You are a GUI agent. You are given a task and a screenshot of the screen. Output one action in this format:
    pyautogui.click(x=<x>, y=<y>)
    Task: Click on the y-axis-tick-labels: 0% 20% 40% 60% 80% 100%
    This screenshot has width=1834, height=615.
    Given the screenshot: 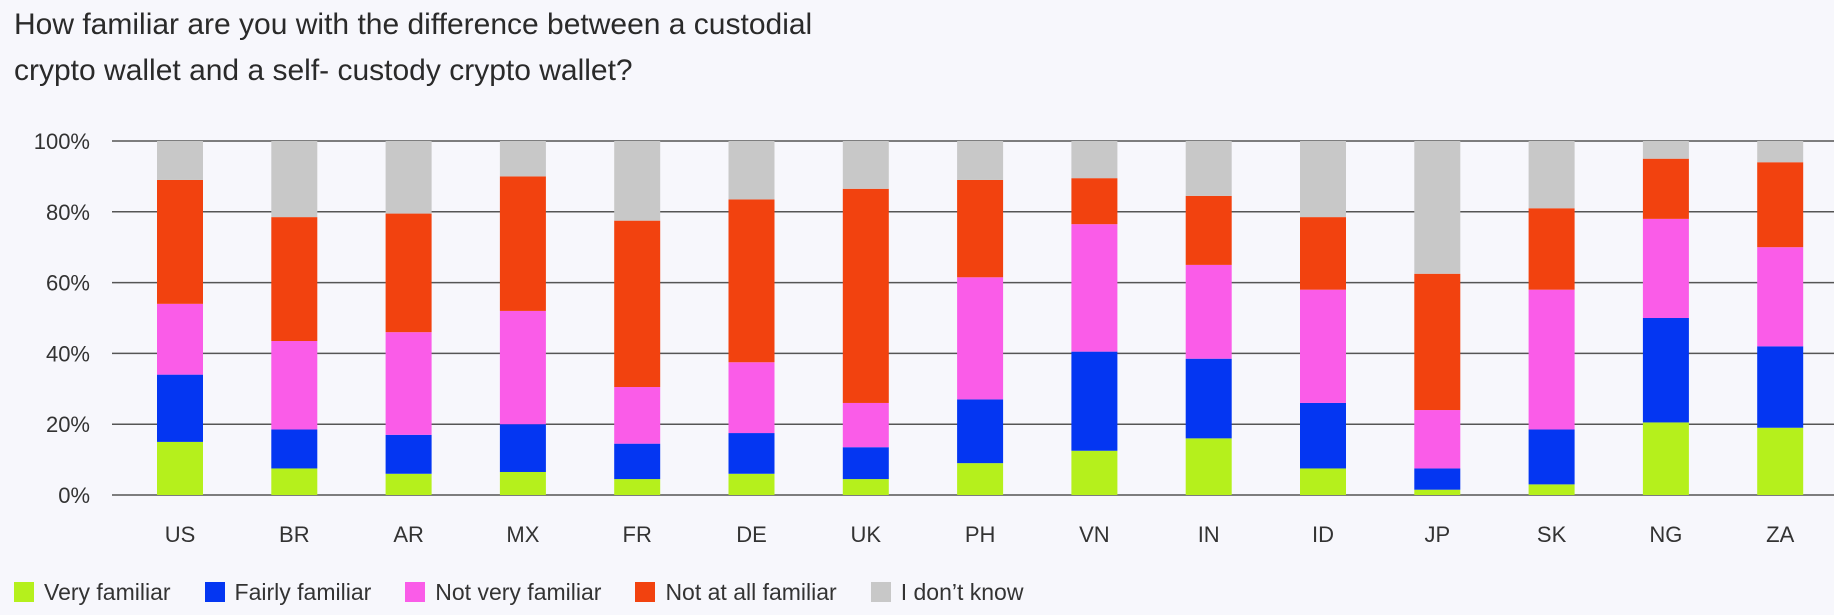 What is the action you would take?
    pyautogui.click(x=62, y=318)
    